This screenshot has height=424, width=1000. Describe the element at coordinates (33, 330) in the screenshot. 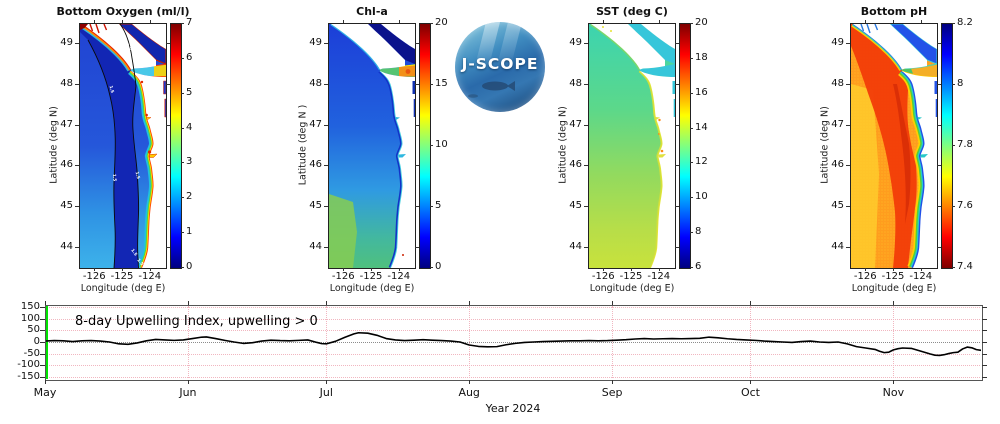

I see `y-tick-label: 50` at that location.